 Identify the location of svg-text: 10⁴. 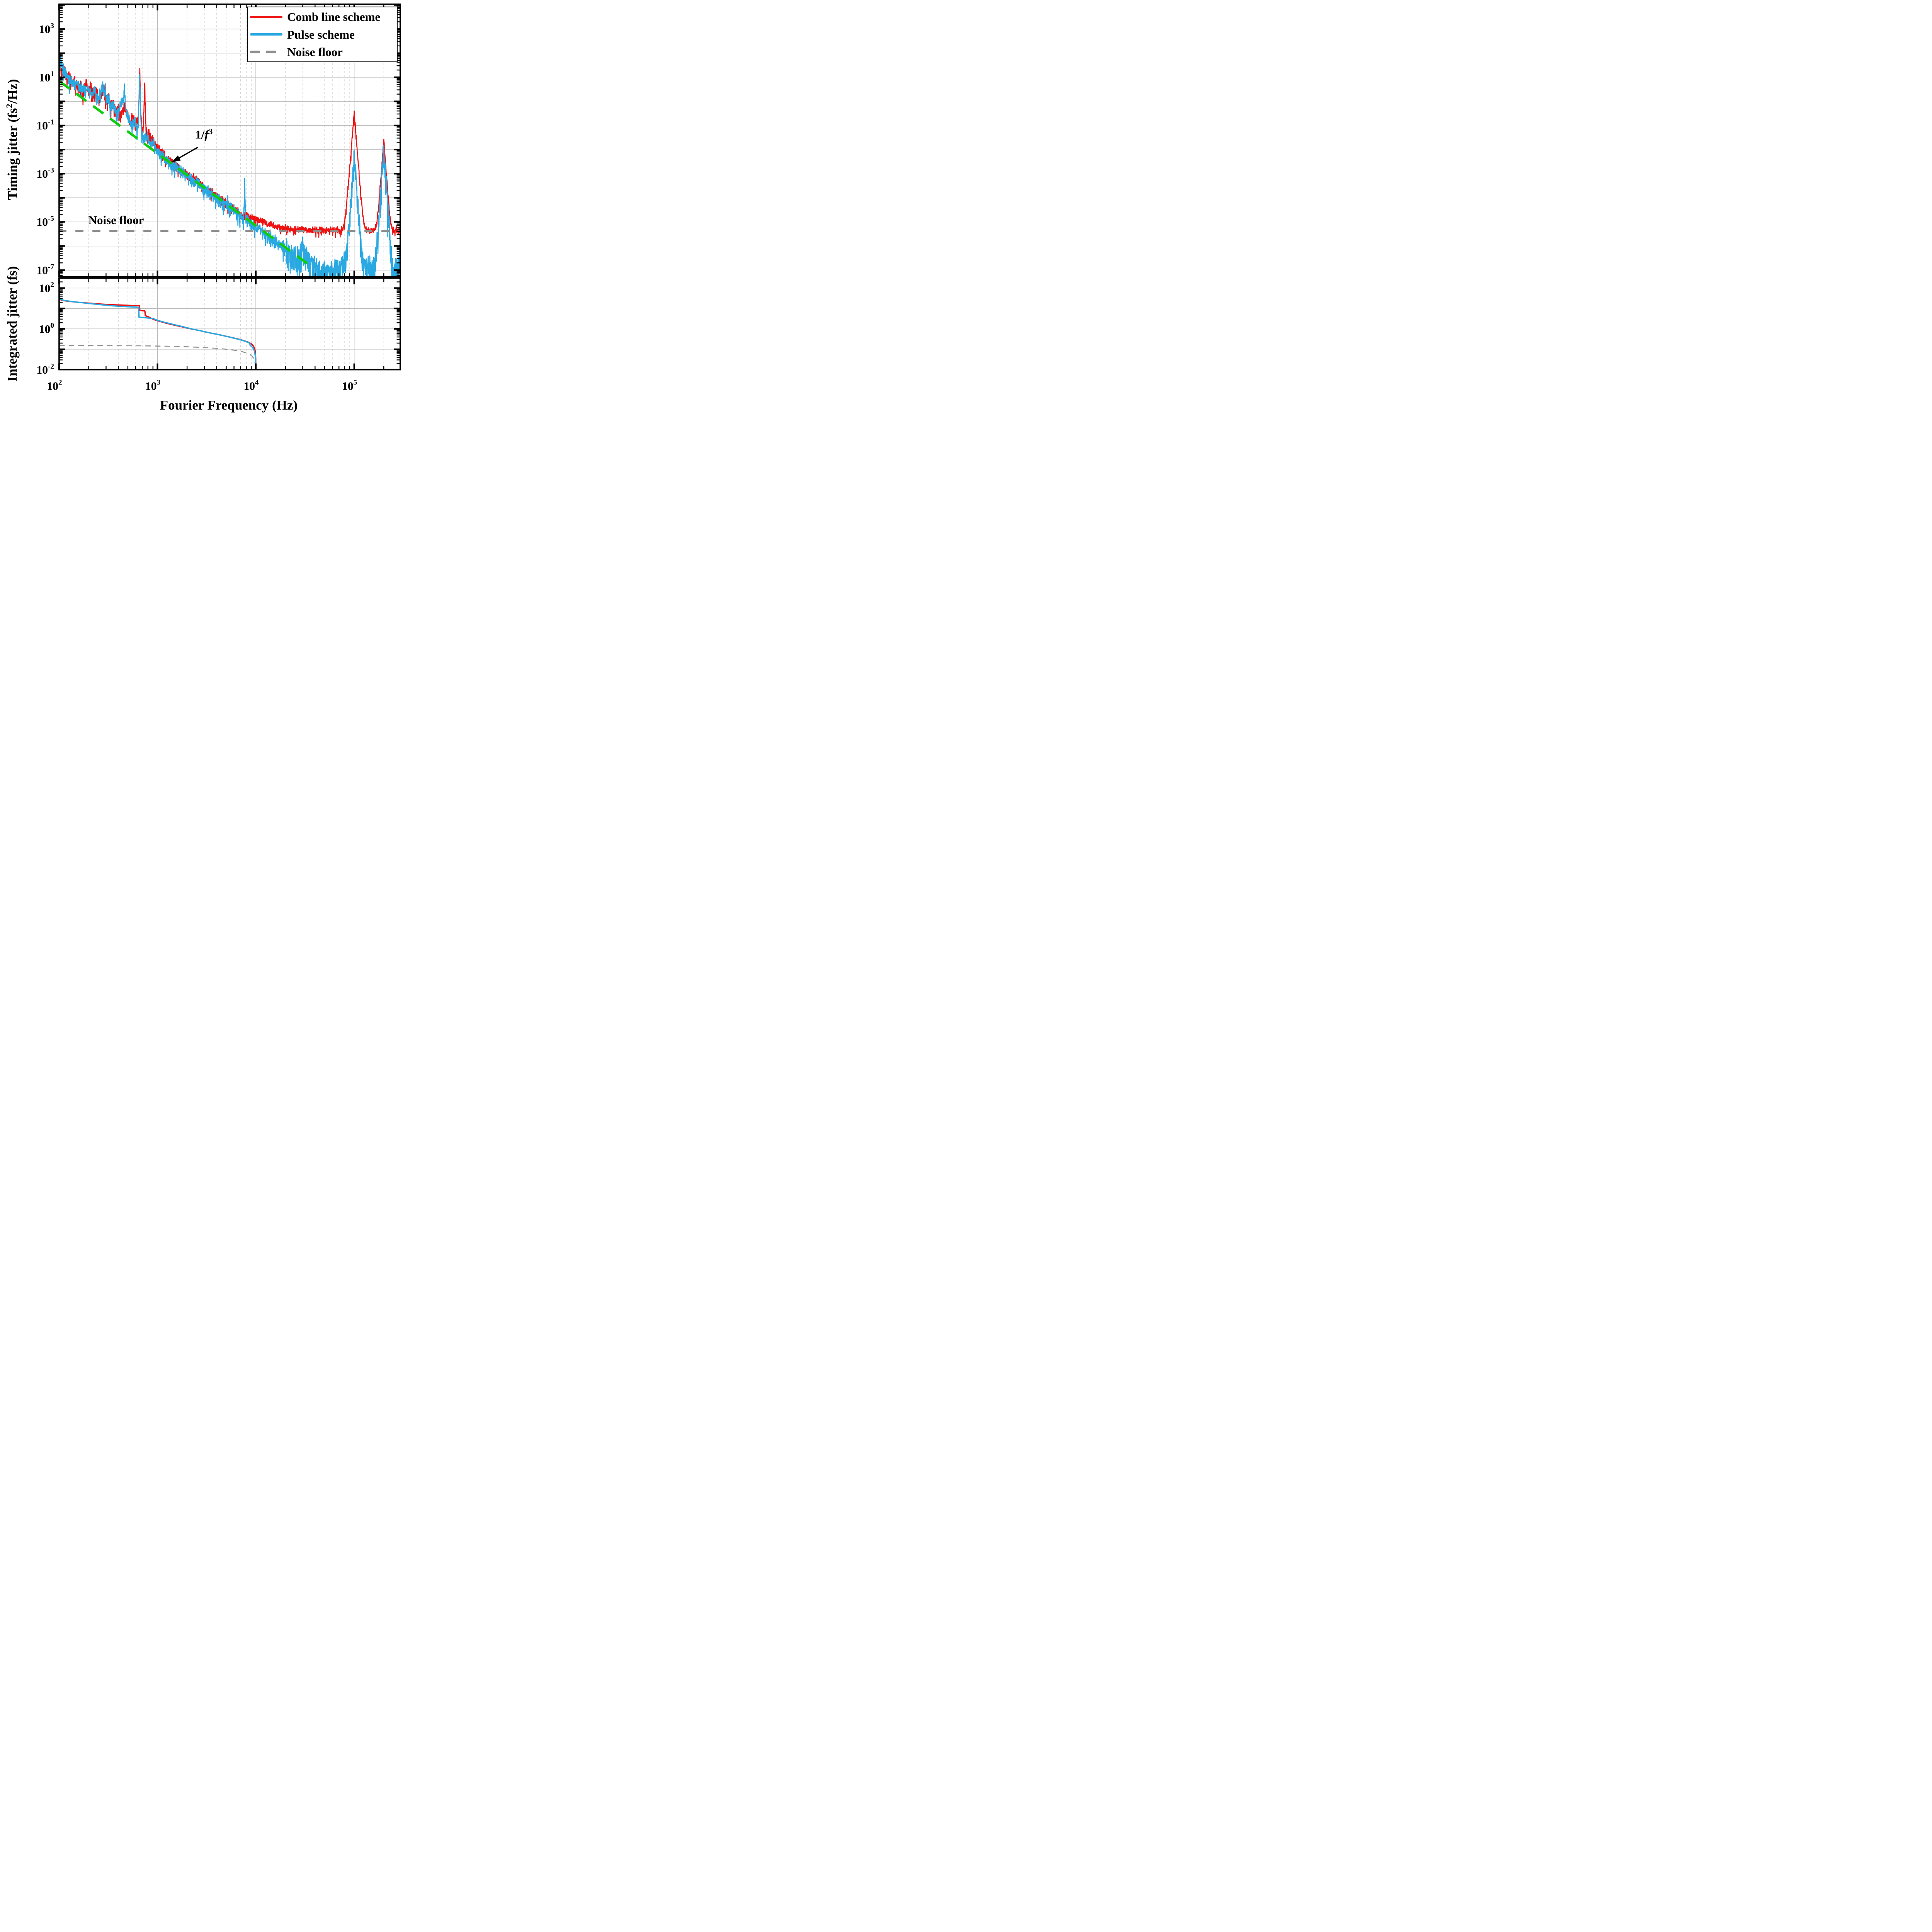
(251, 386).